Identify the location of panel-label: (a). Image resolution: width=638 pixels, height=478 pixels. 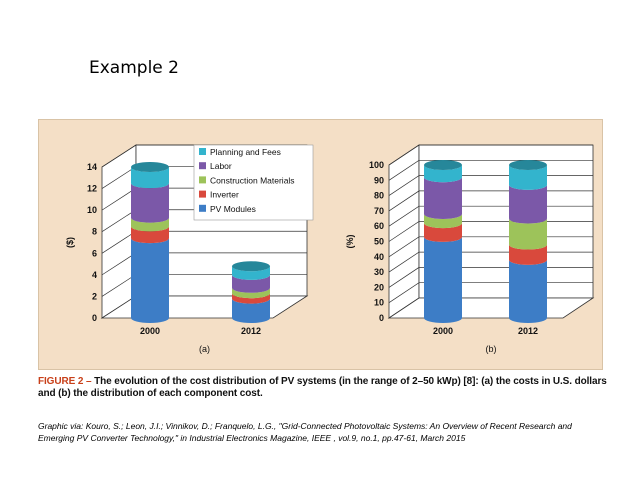
(204, 349).